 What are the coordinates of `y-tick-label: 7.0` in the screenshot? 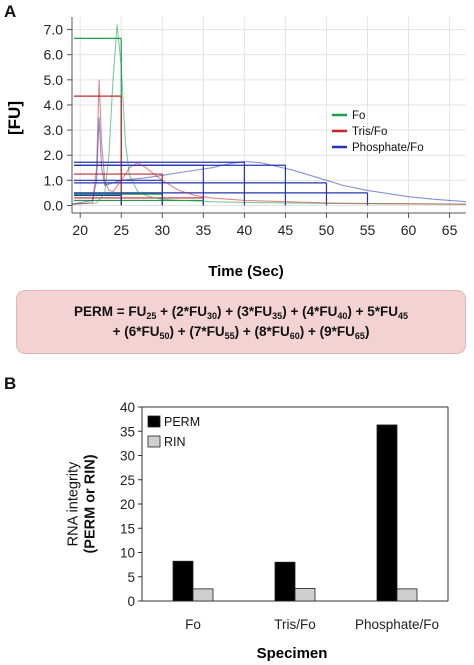 It's located at (54, 30).